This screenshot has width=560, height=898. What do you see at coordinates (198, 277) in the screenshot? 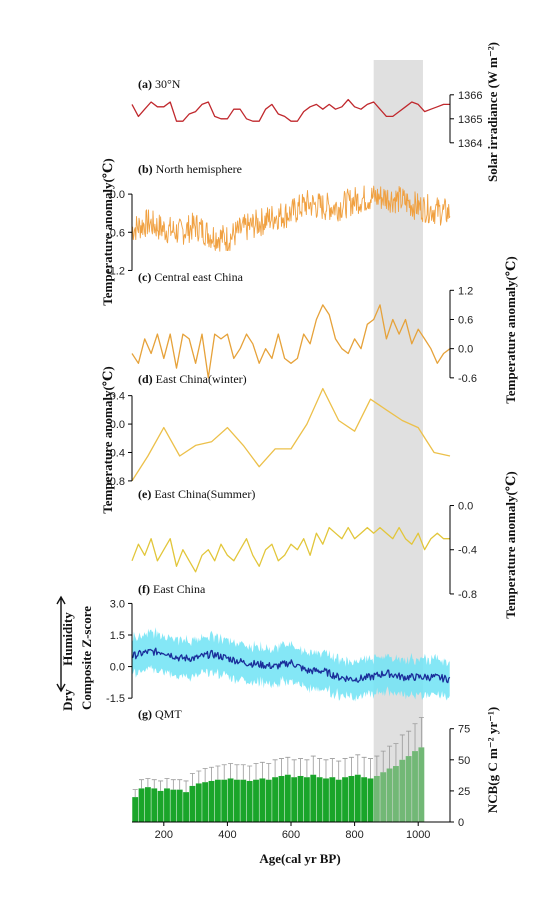
I see `panel-name-c: Central east China` at bounding box center [198, 277].